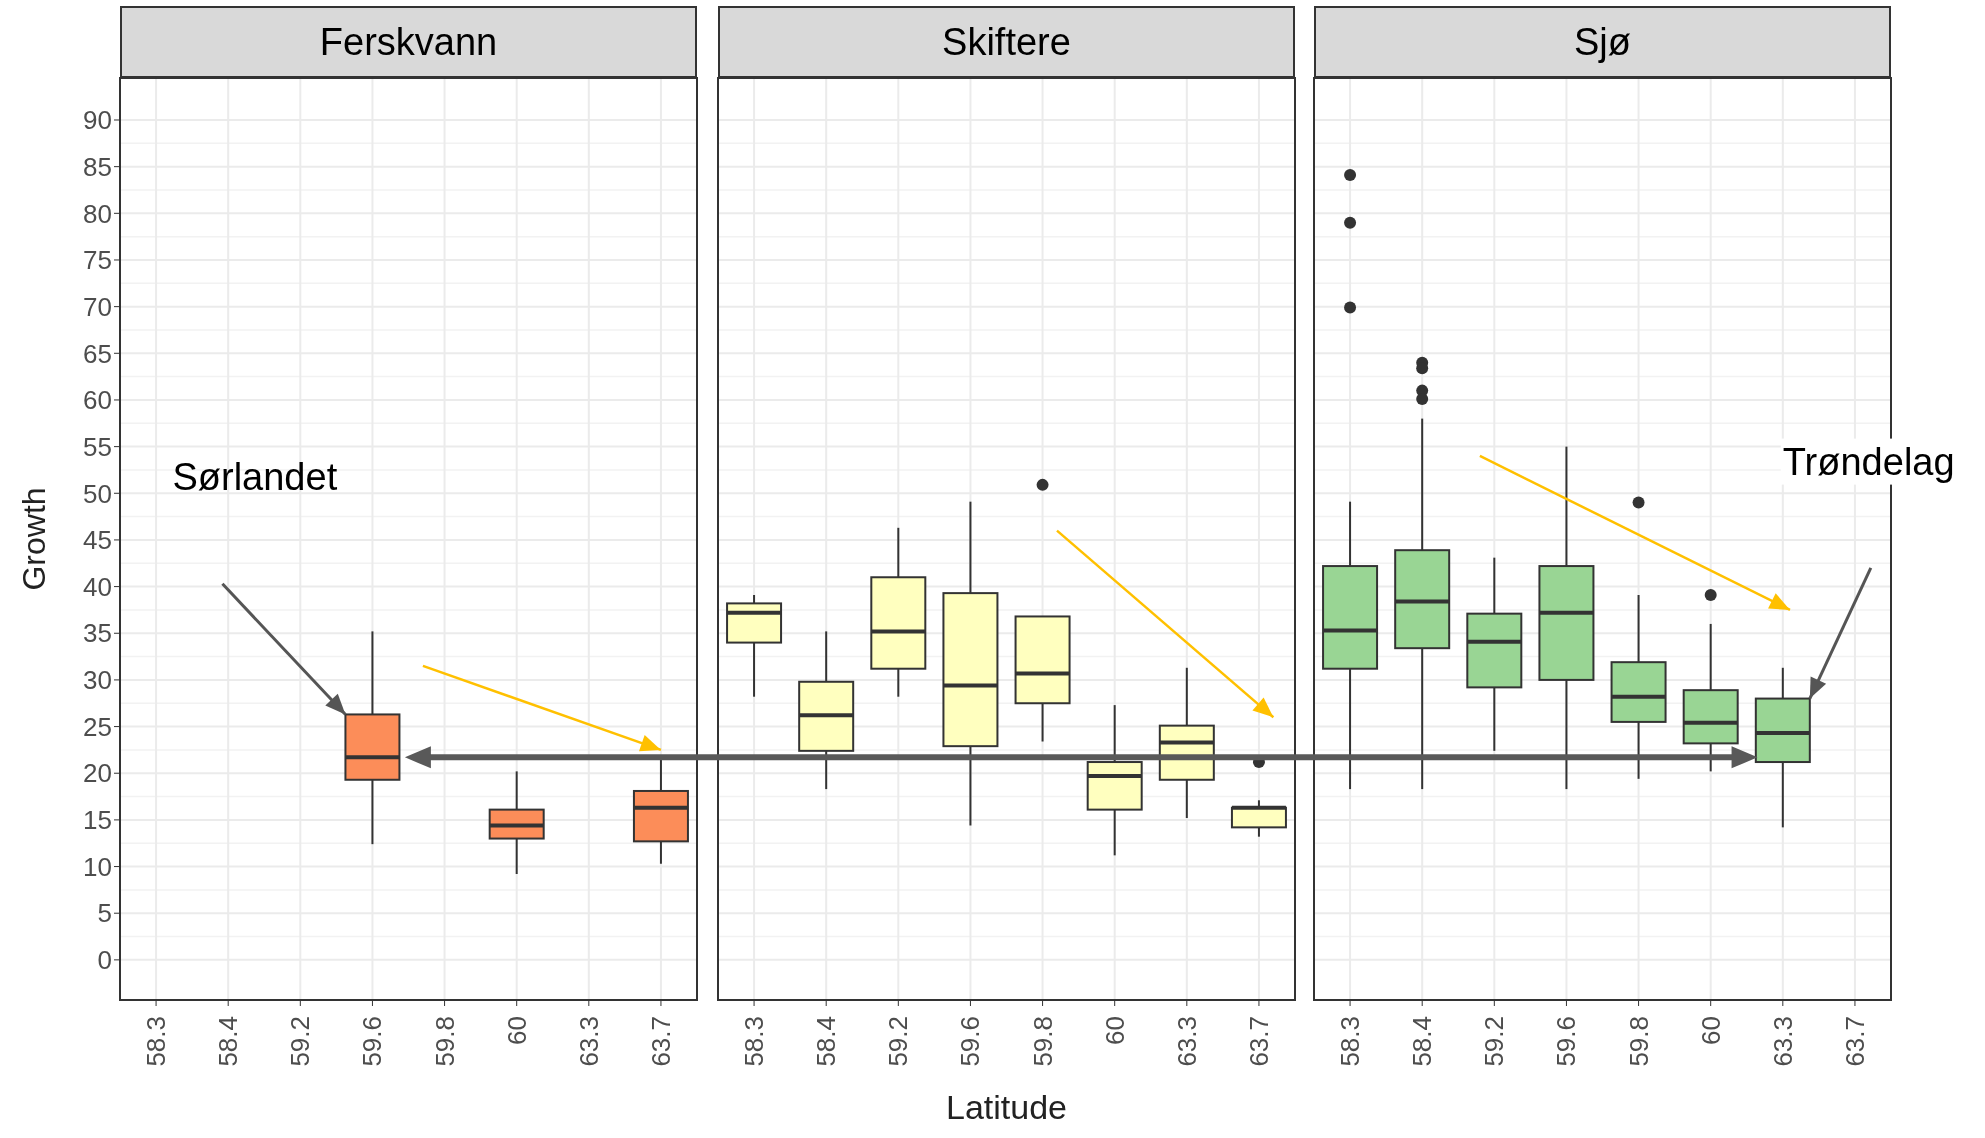  Describe the element at coordinates (97, 213) in the screenshot. I see `y-tick-label: 80` at that location.